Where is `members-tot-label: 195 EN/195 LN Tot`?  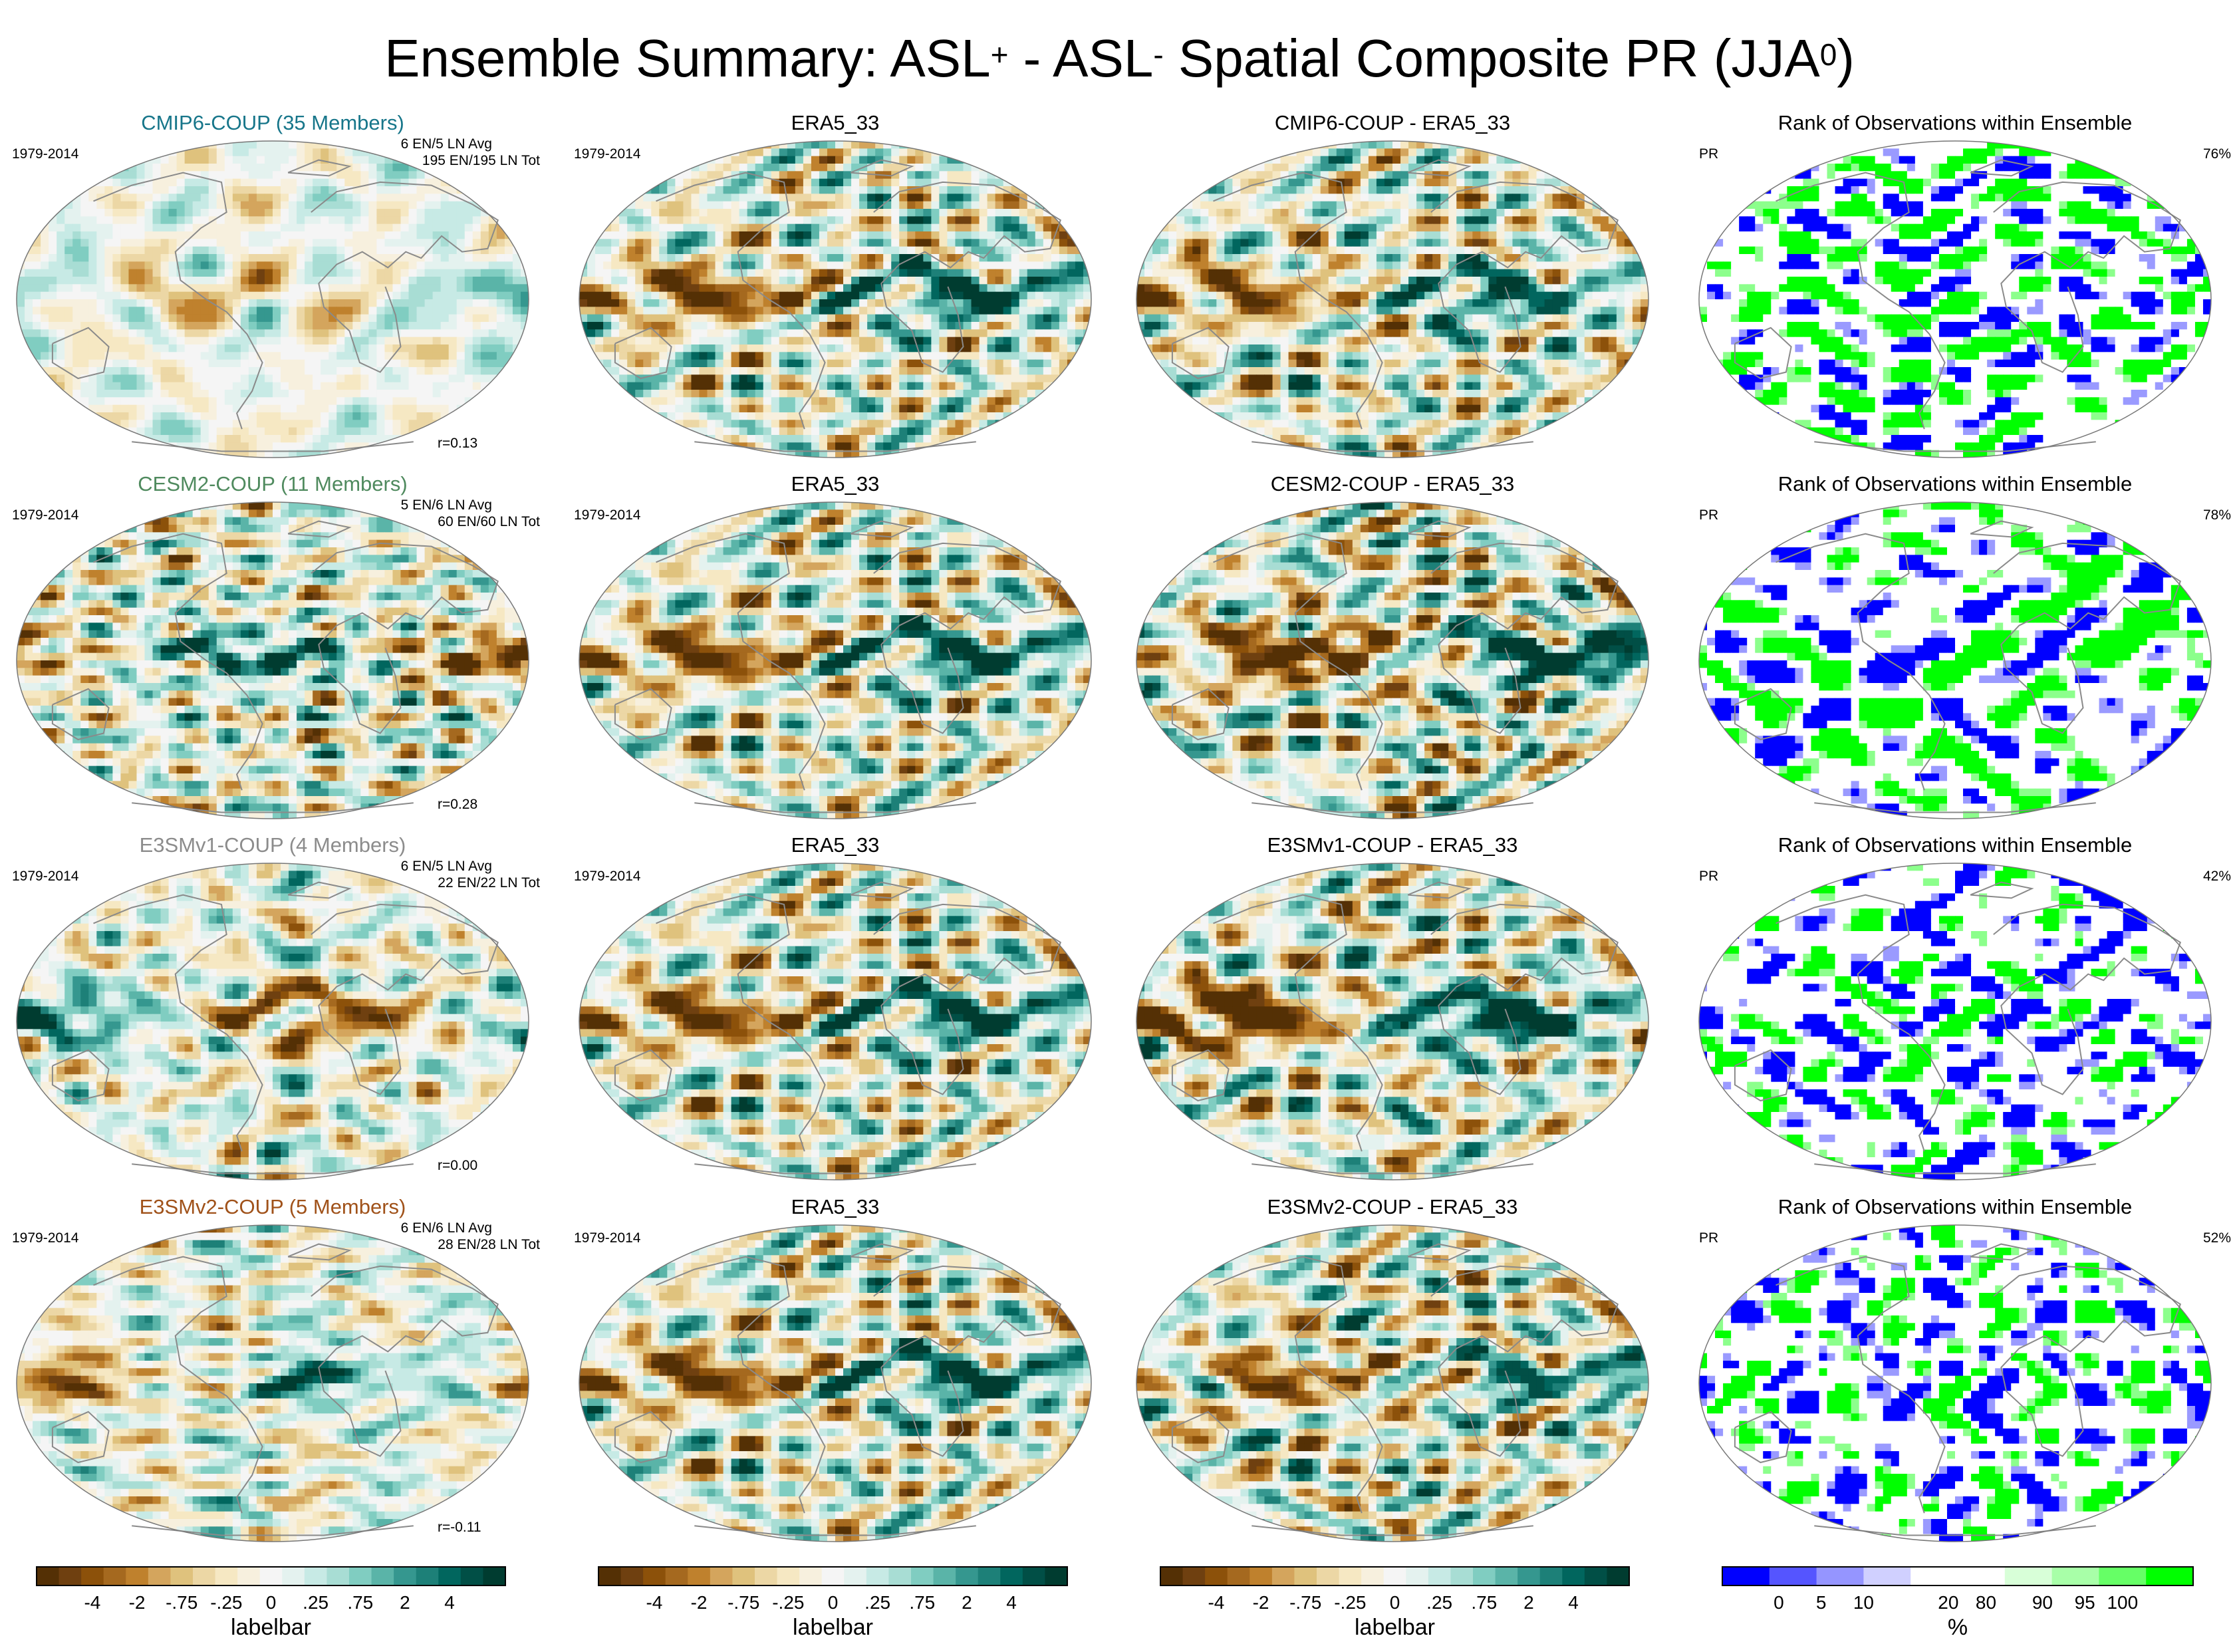 members-tot-label: 195 EN/195 LN Tot is located at coordinates (409, 161).